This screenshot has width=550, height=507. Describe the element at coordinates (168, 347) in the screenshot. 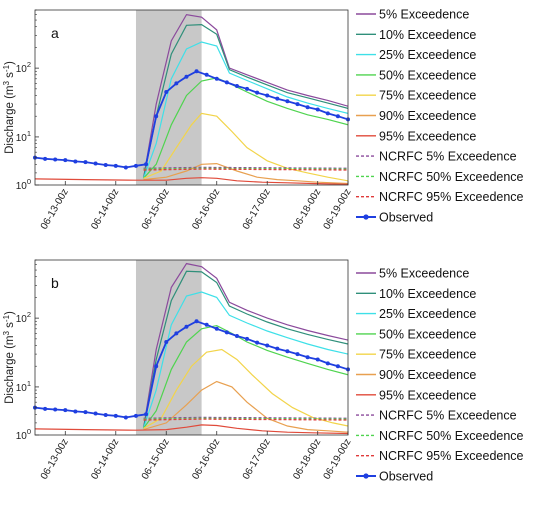

I see `shaded-forecast-region` at that location.